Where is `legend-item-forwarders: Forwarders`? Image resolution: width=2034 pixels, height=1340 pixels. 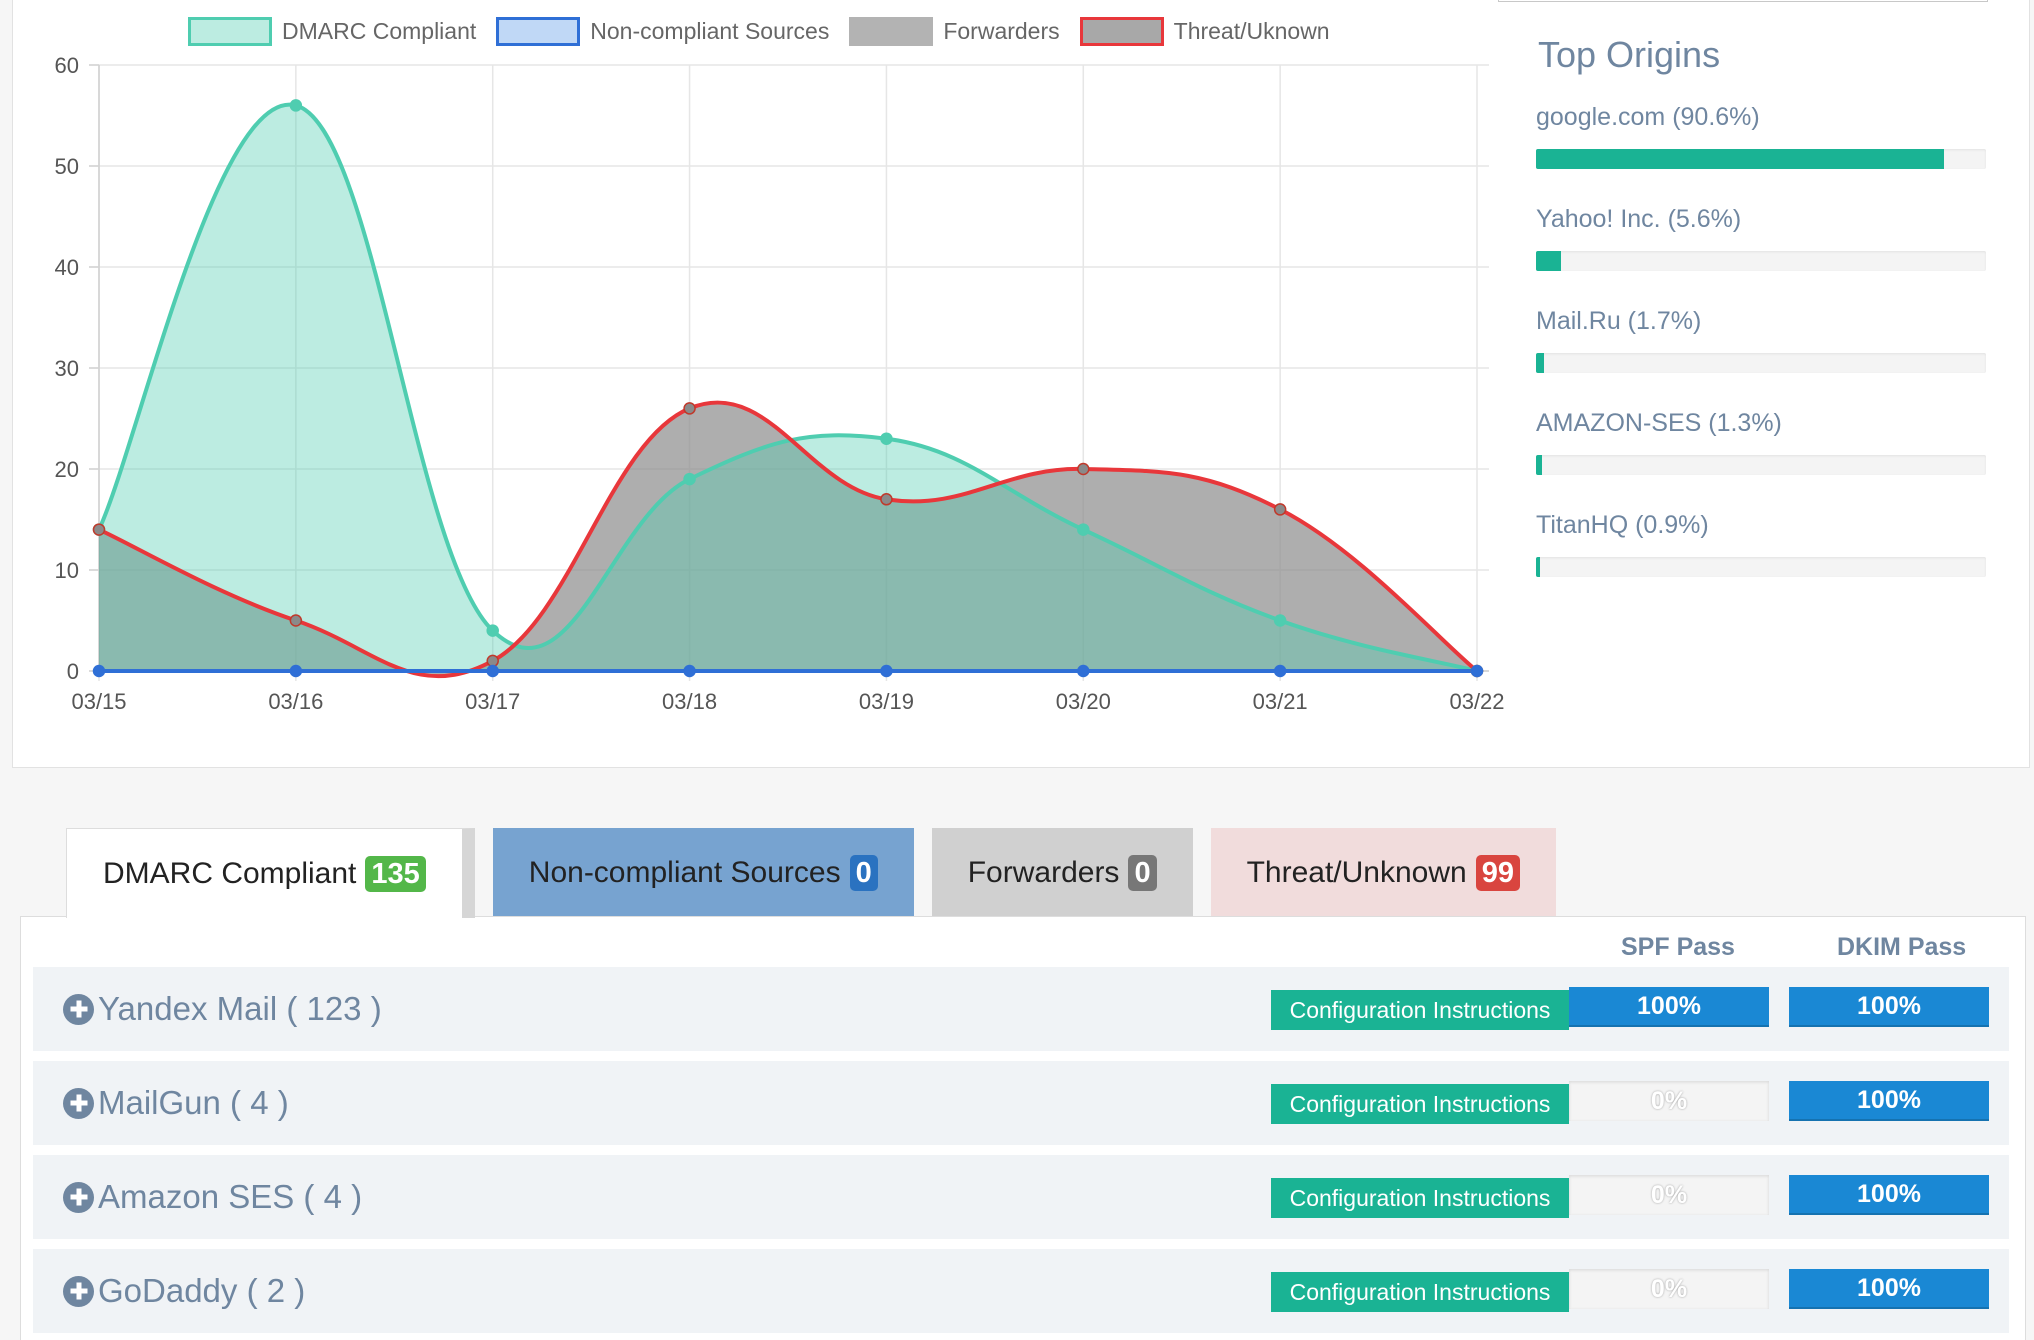 legend-item-forwarders: Forwarders is located at coordinates (954, 31).